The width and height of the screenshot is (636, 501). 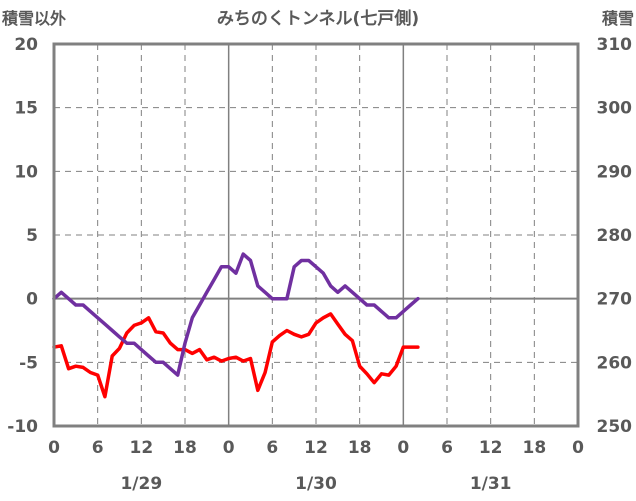 I want to click on right-y-tick-label: 270, so click(x=615, y=300).